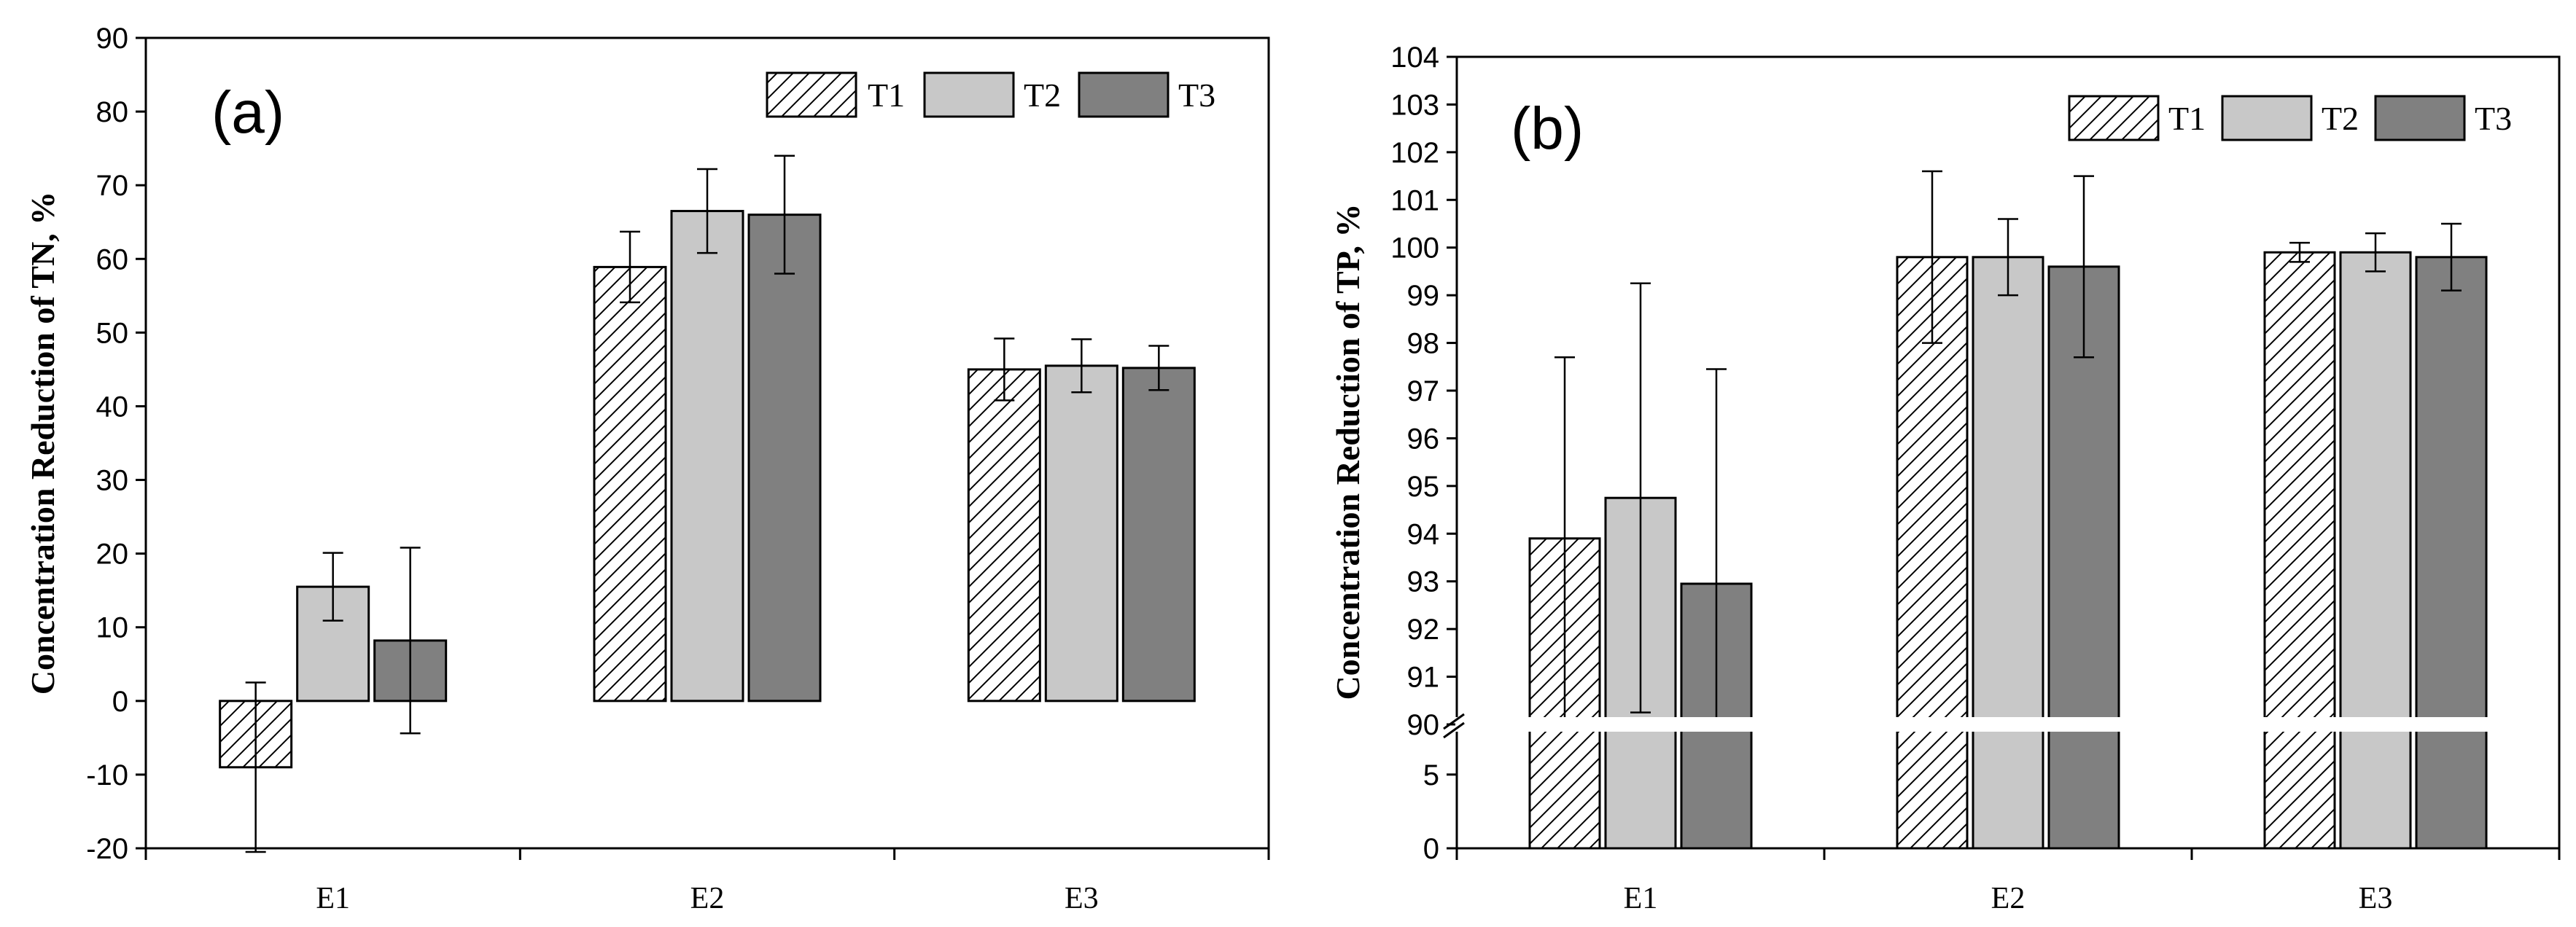 Image resolution: width=2576 pixels, height=927 pixels. What do you see at coordinates (1414, 58) in the screenshot?
I see `y-tick-label: 104` at bounding box center [1414, 58].